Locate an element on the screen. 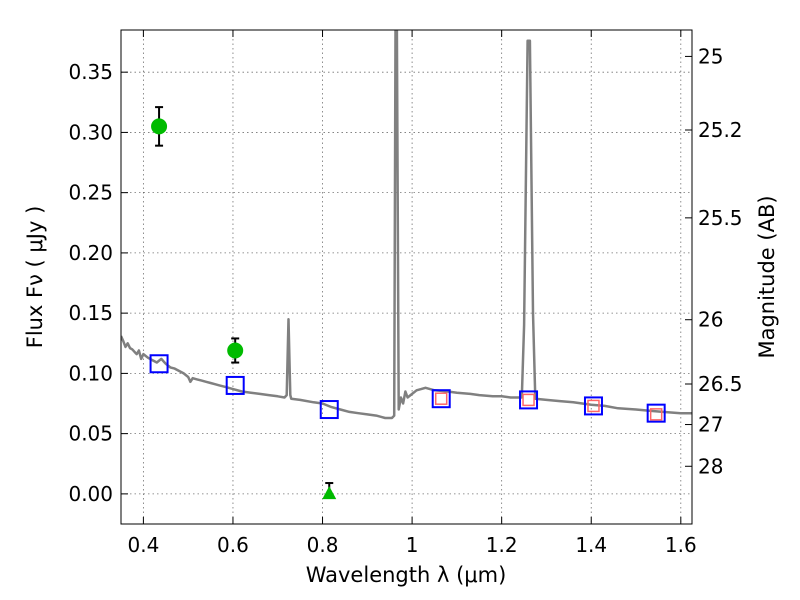 Image resolution: width=800 pixels, height=600 pixels. y2-tick-label: 26 is located at coordinates (710, 320).